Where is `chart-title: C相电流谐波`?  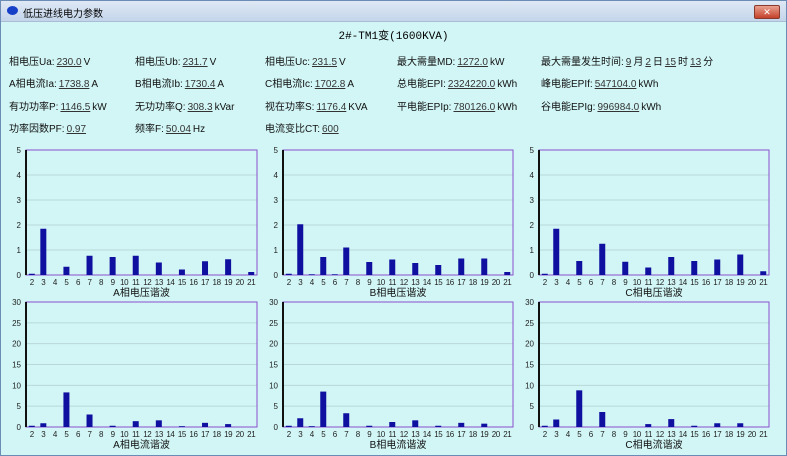
chart-title: C相电流谐波 is located at coordinates (653, 444).